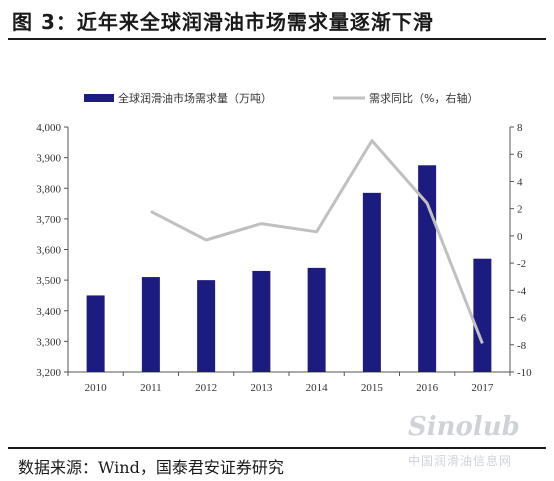 The width and height of the screenshot is (554, 481). I want to click on y-left-tick-label: 3,200, so click(48, 373).